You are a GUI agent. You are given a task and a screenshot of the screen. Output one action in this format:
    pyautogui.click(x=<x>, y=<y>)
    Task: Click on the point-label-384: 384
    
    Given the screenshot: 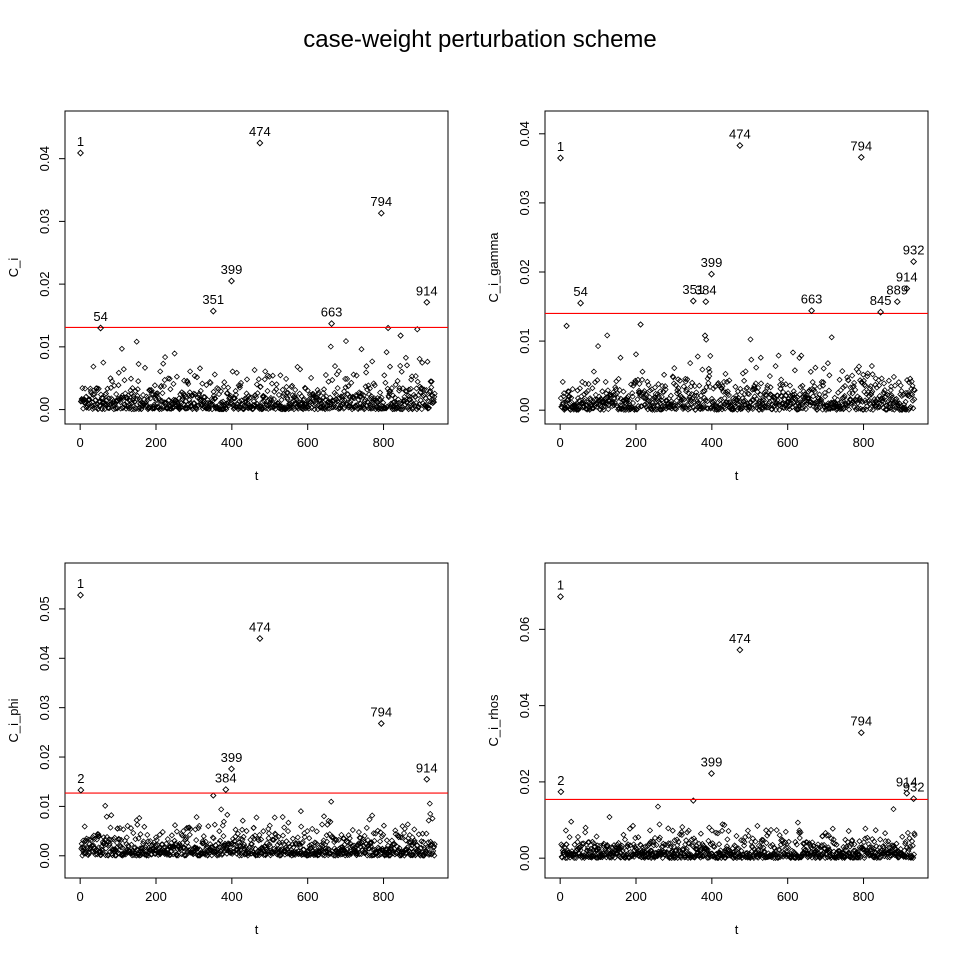 What is the action you would take?
    pyautogui.click(x=226, y=778)
    